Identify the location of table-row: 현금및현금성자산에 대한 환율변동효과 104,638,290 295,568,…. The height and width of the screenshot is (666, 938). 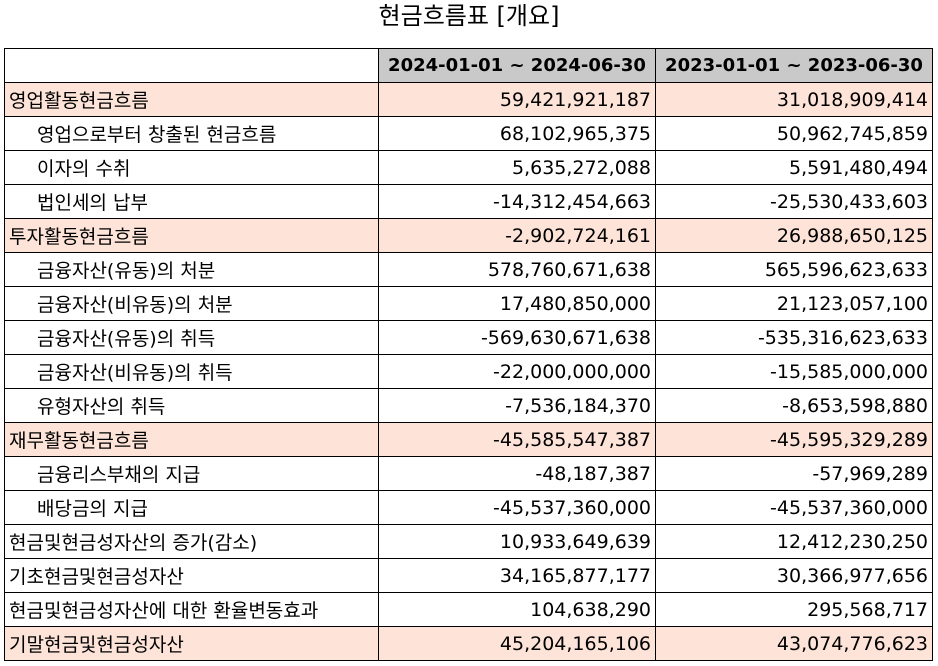
(468, 609).